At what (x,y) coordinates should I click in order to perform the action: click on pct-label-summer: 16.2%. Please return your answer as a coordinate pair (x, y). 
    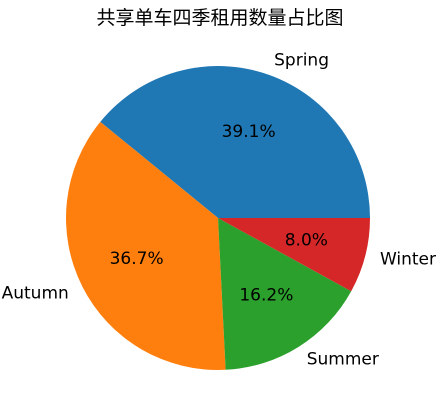
    Looking at the image, I should click on (266, 295).